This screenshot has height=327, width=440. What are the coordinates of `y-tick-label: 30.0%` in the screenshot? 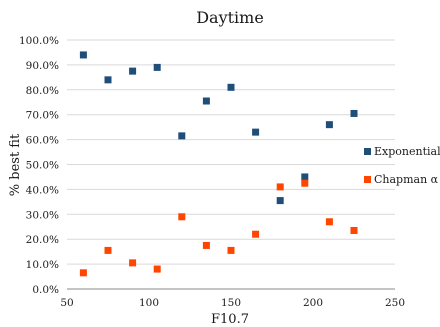 It's located at (42, 215).